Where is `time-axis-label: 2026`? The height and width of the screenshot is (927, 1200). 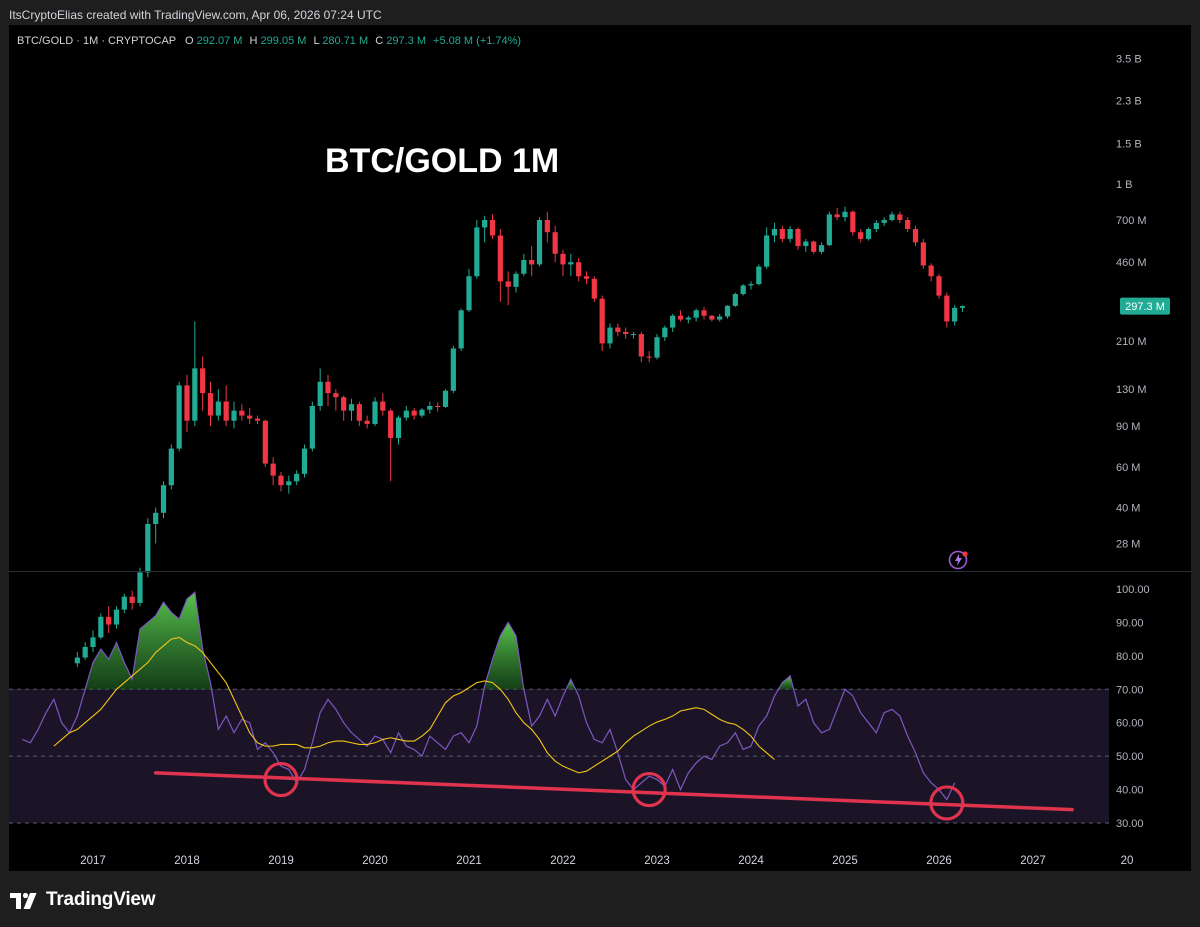 time-axis-label: 2026 is located at coordinates (939, 861).